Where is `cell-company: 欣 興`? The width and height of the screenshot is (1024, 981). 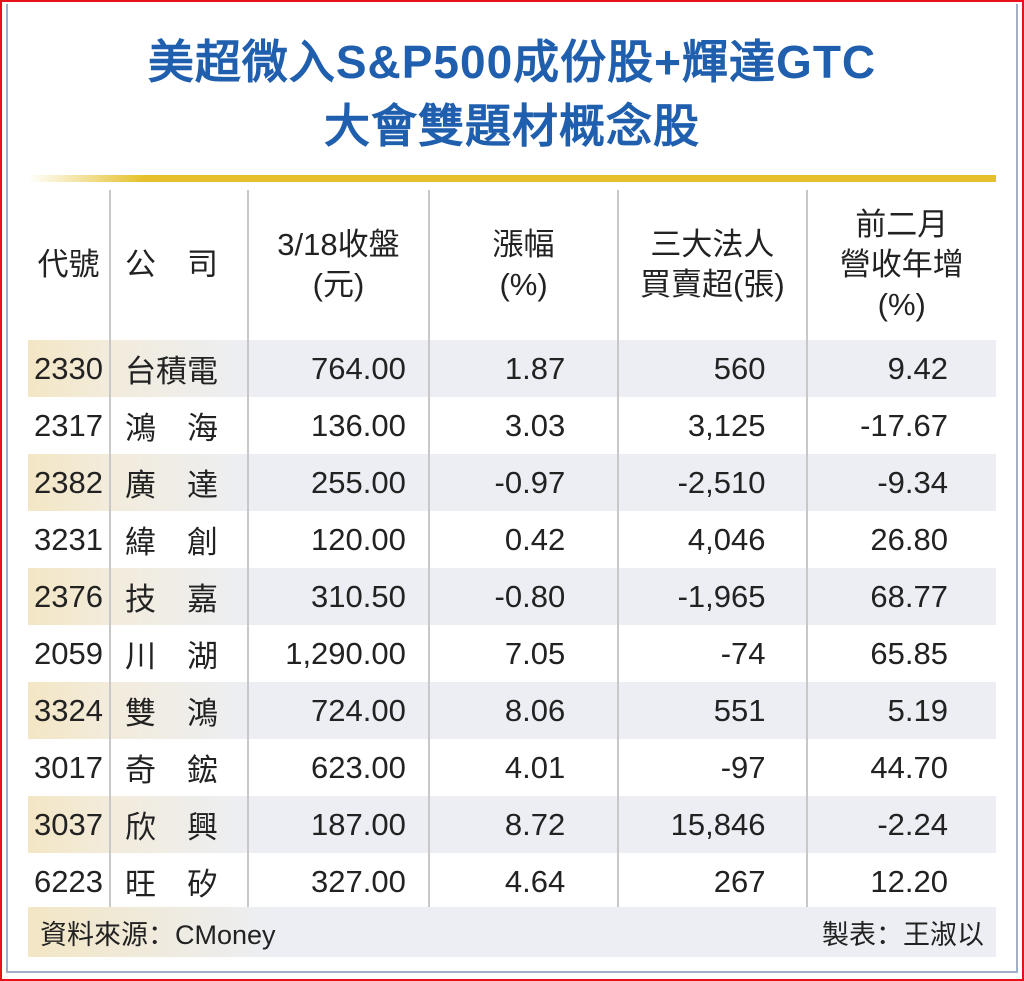 cell-company: 欣 興 is located at coordinates (178, 824).